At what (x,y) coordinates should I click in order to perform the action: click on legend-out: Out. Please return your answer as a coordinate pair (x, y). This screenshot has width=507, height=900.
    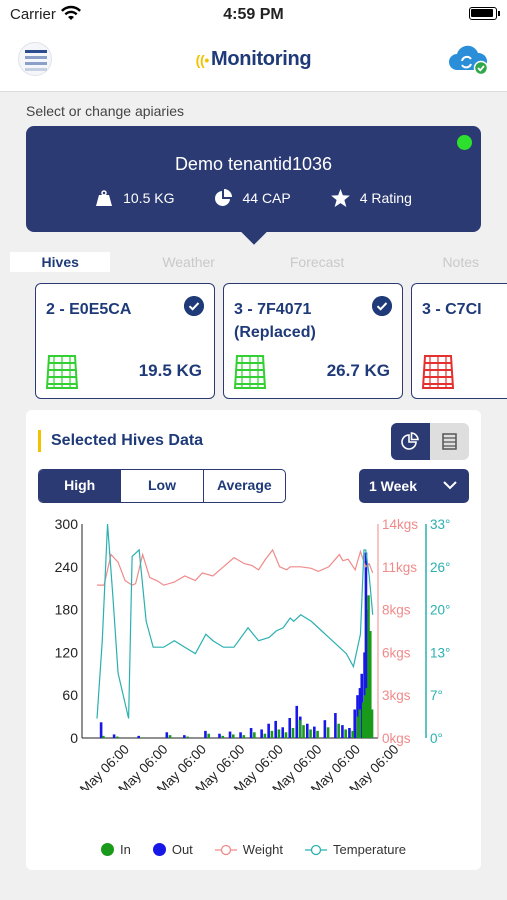
    Looking at the image, I should click on (172, 849).